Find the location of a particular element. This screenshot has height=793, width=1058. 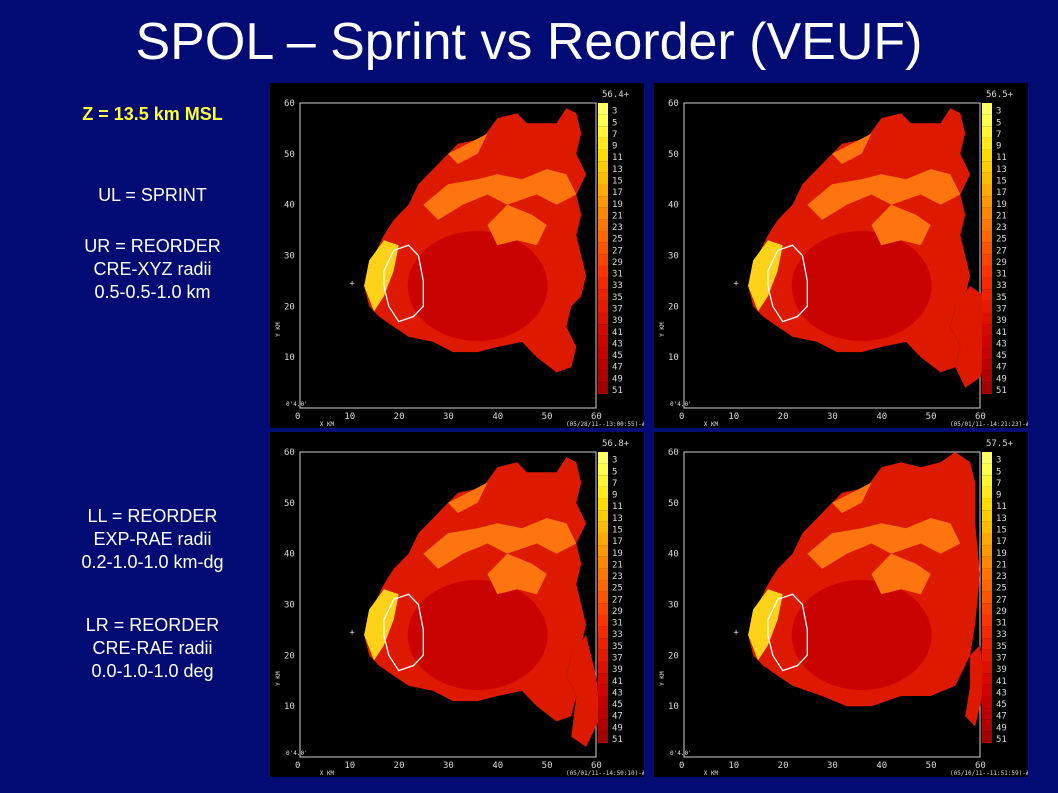

colorbar-label: 7 is located at coordinates (998, 135).